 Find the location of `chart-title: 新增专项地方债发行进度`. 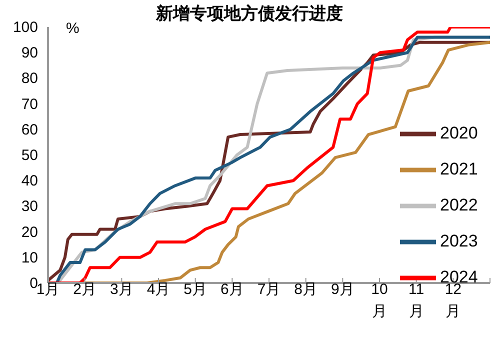

chart-title: 新增专项地方债发行进度 is located at coordinates (249, 13).